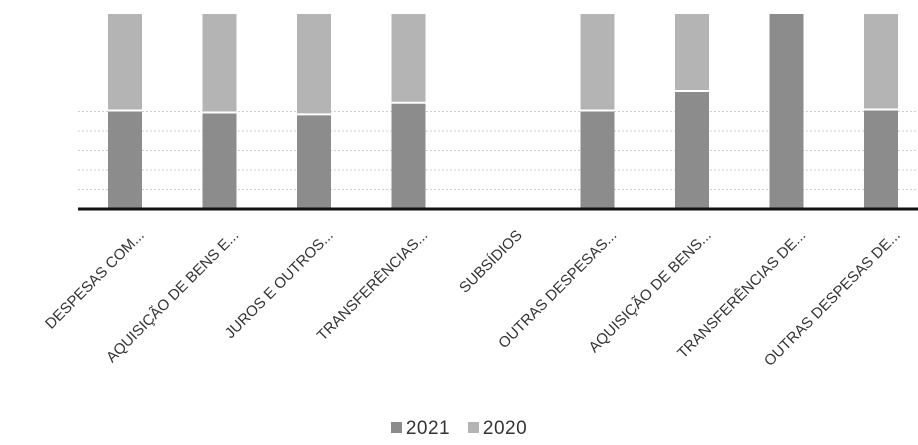 This screenshot has width=918, height=445. What do you see at coordinates (491, 262) in the screenshot?
I see `category-label-5: SUBSÍDIOS` at bounding box center [491, 262].